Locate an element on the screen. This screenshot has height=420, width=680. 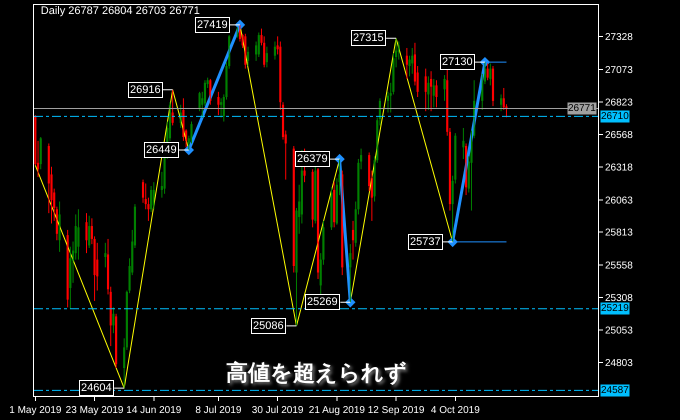
ref-line-label: 26771 is located at coordinates (582, 108).